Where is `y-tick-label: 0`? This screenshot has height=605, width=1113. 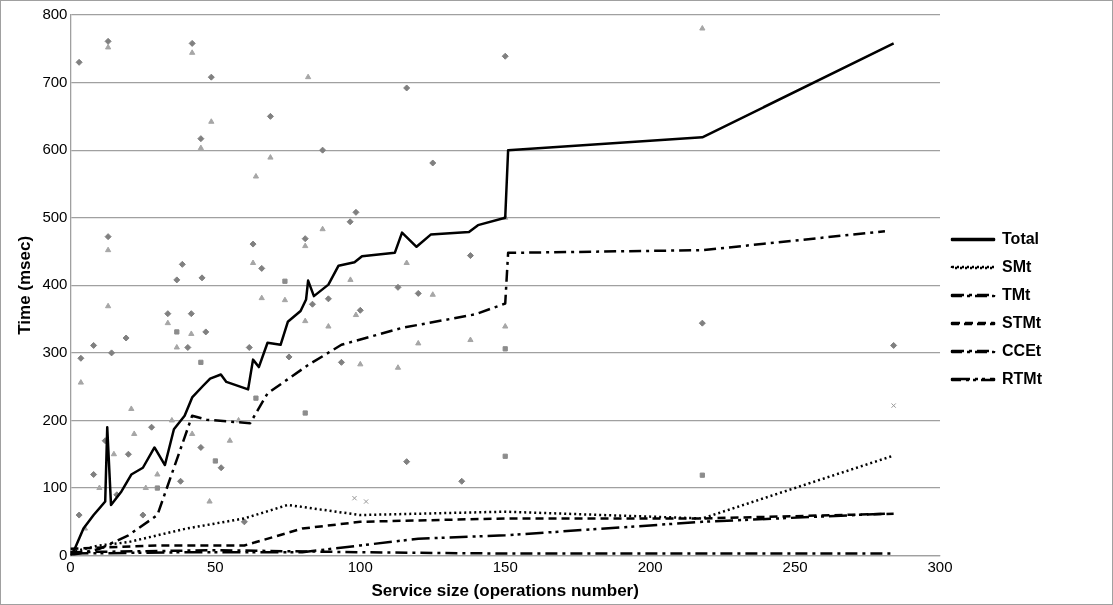 y-tick-label: 0 is located at coordinates (63, 554).